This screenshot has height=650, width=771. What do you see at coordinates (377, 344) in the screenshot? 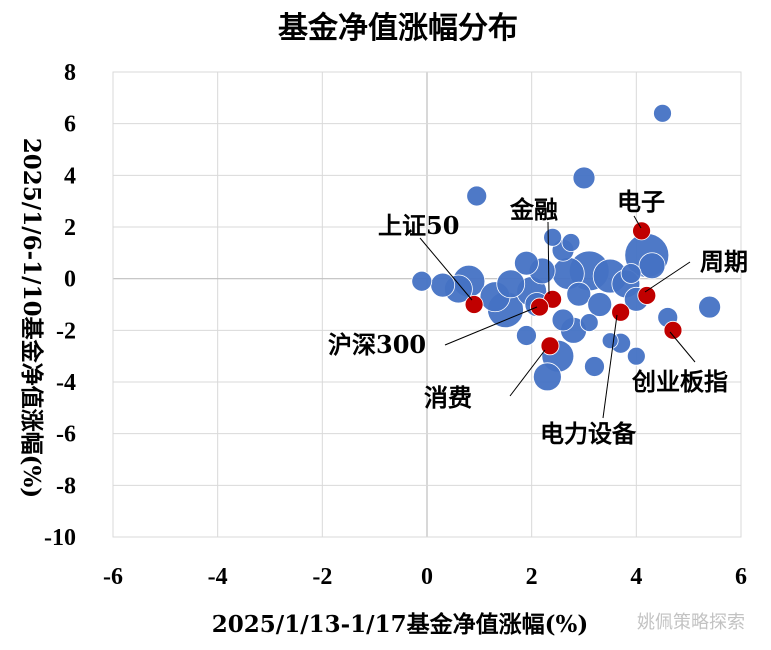
I see `index-label: 沪深300` at bounding box center [377, 344].